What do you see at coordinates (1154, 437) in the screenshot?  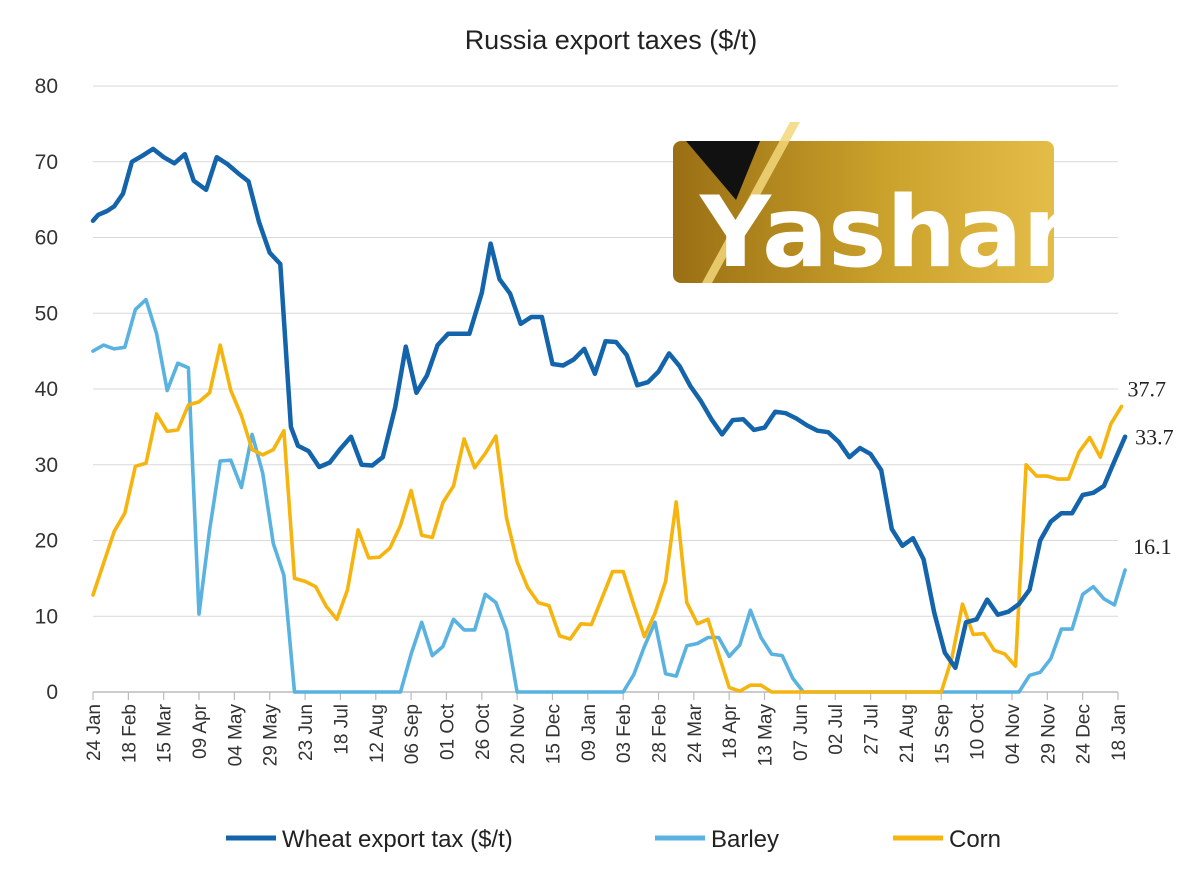 I see `end-label-wheat: 33.7` at bounding box center [1154, 437].